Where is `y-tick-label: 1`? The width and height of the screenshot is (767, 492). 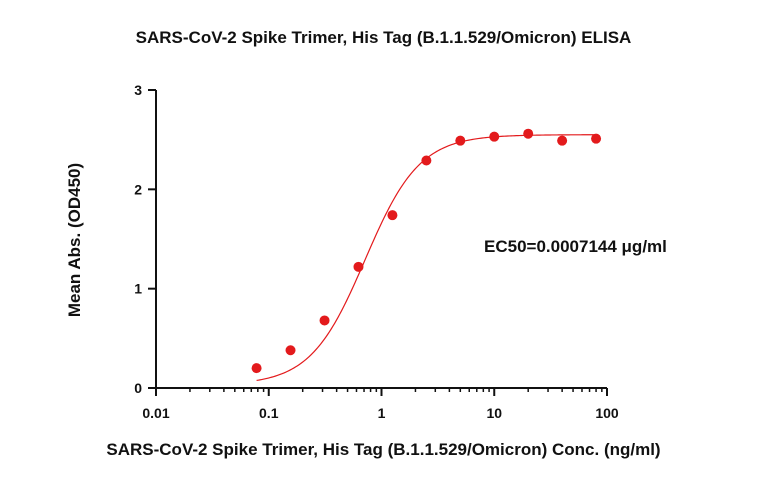
y-tick-label: 1 is located at coordinates (138, 289).